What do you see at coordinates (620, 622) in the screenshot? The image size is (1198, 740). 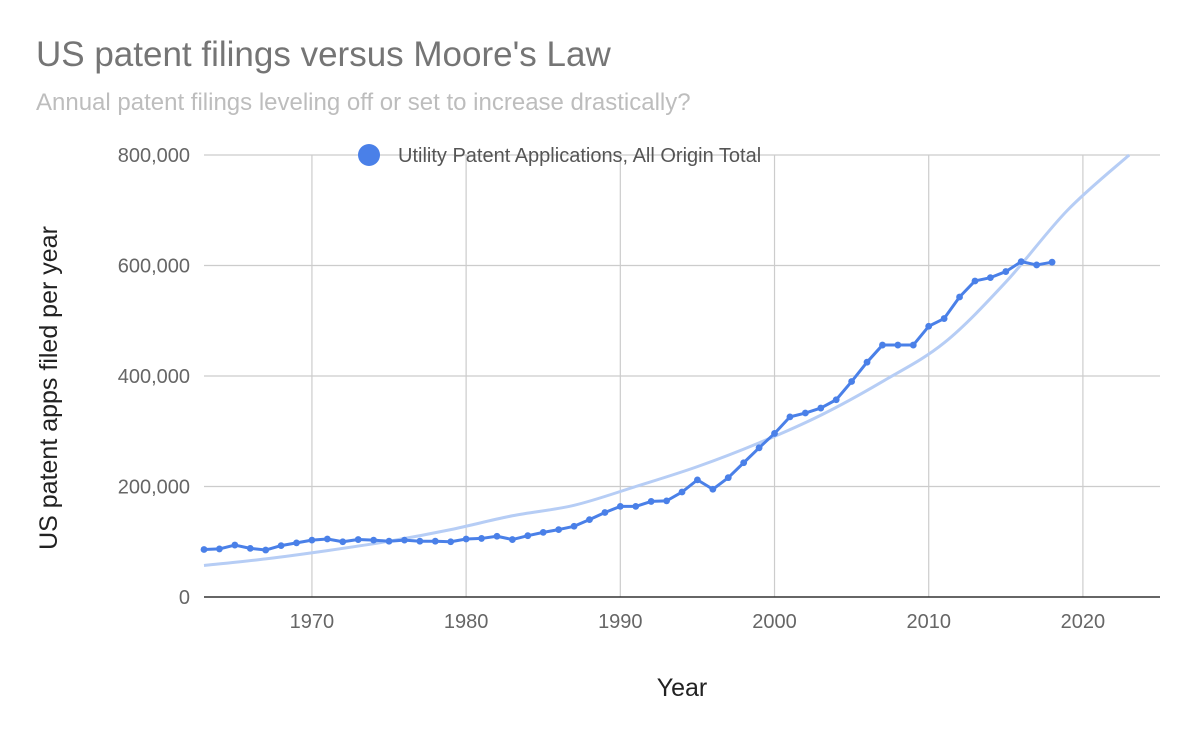 I see `x-tick-label: 1990` at bounding box center [620, 622].